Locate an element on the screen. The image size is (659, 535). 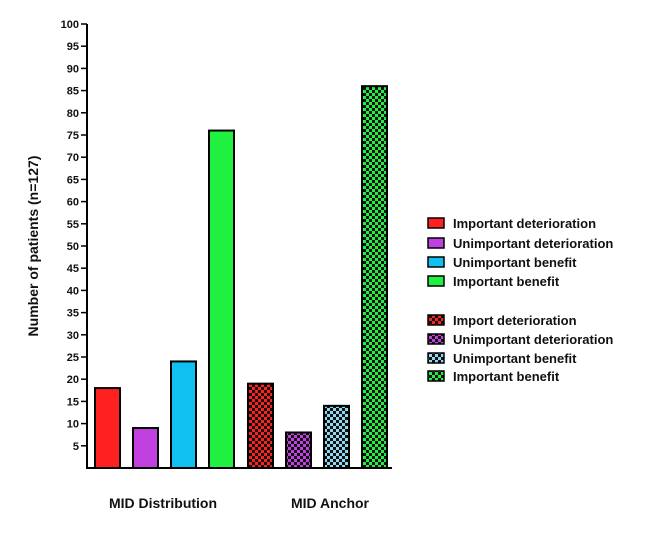
bar-mid-distribution-unimportant-deterioration is located at coordinates (145, 448).